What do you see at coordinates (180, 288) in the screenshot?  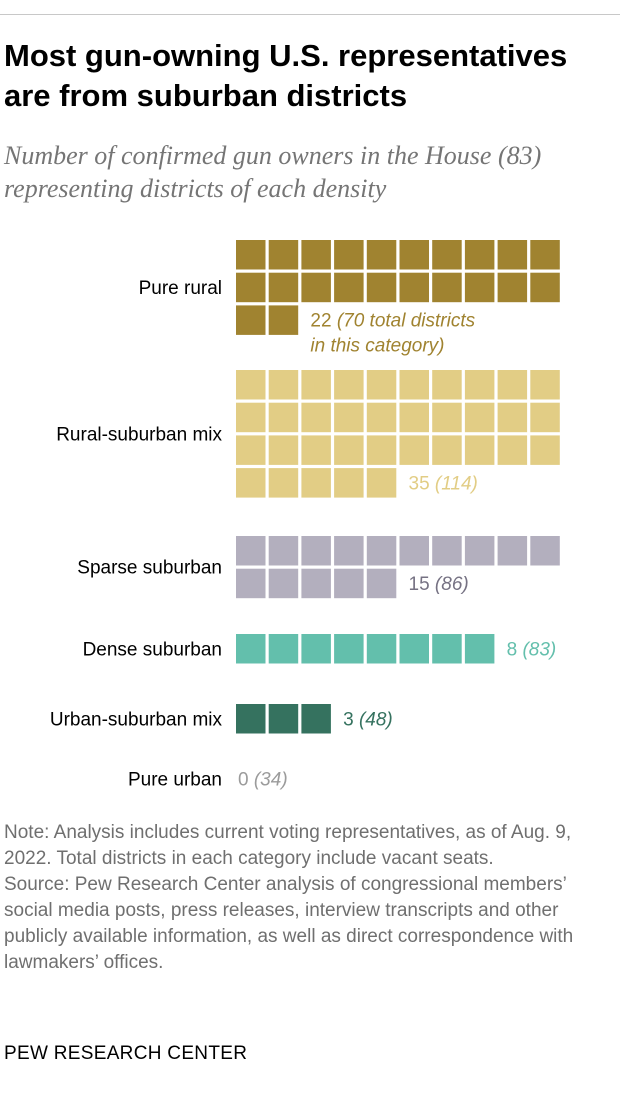 I see `category-label: Pure rural` at bounding box center [180, 288].